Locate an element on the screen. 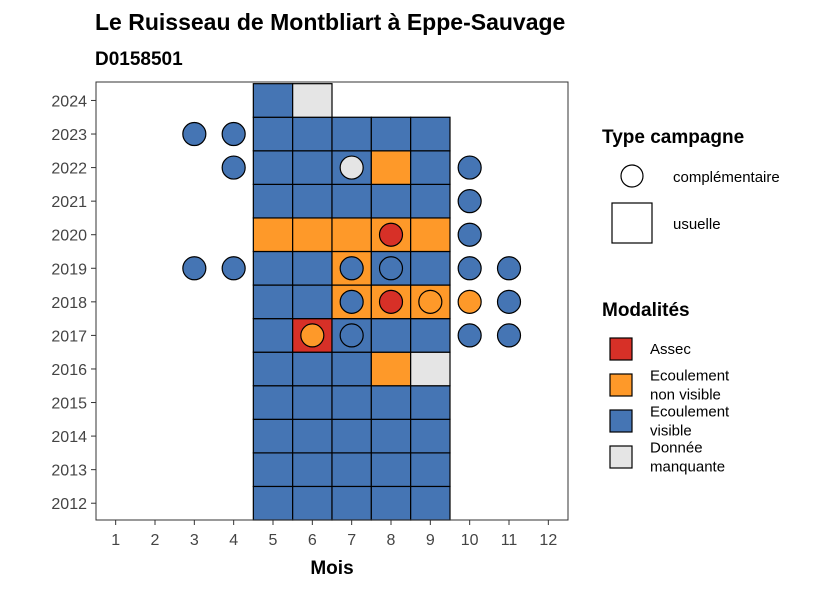 The height and width of the screenshot is (590, 826). legend-label: Assec is located at coordinates (670, 349).